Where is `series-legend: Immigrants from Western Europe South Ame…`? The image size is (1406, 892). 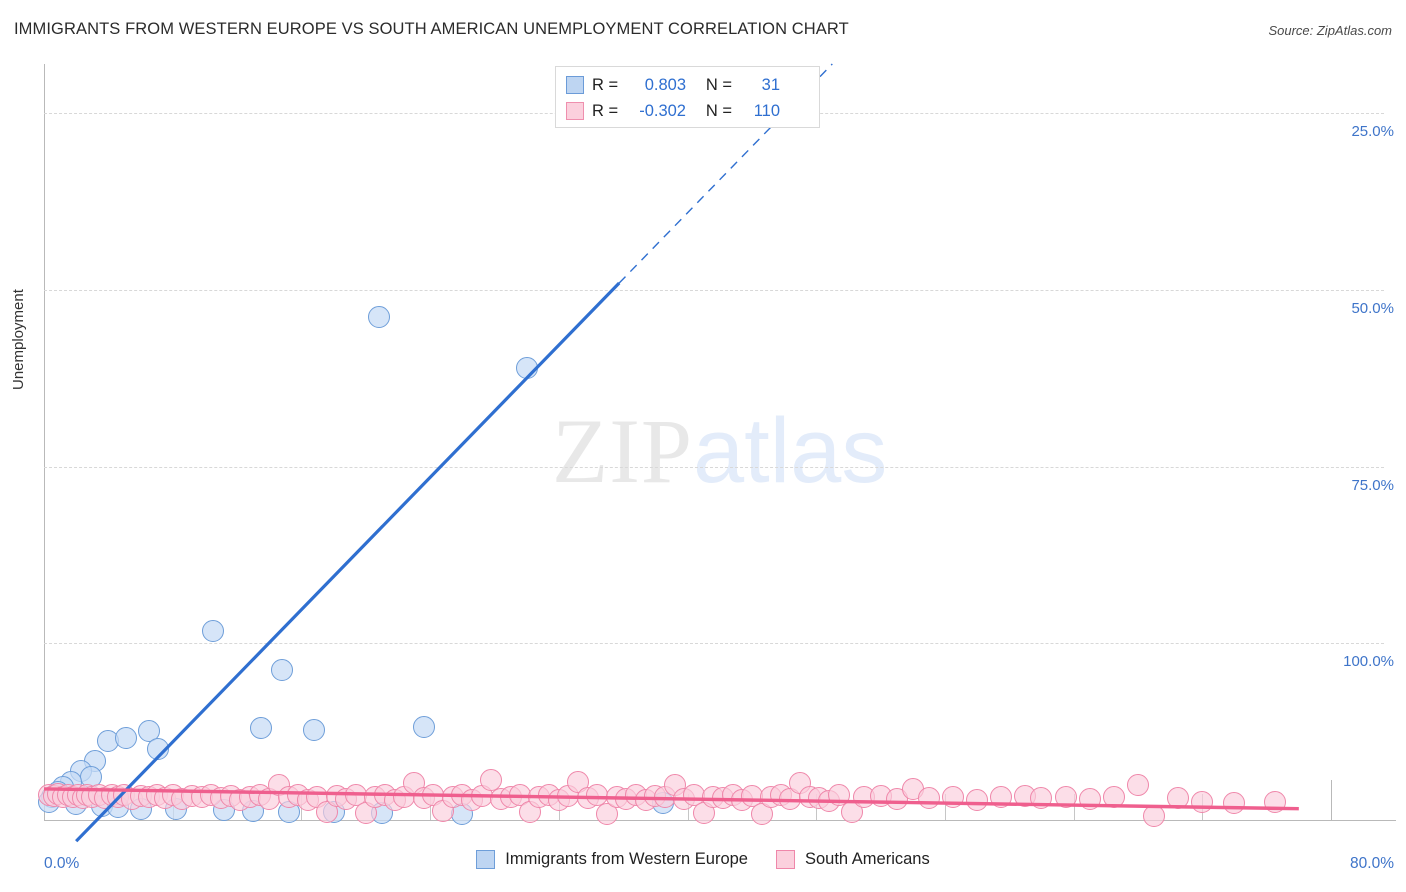 series-legend: Immigrants from Western Europe South Ame… is located at coordinates (703, 859).